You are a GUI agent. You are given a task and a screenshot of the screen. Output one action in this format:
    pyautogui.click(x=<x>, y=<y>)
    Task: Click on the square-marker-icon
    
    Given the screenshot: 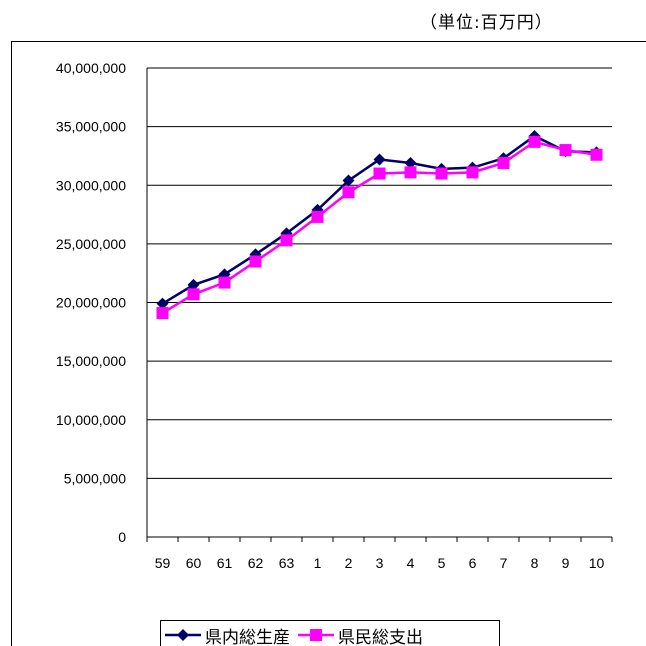 What is the action you would take?
    pyautogui.click(x=316, y=635)
    